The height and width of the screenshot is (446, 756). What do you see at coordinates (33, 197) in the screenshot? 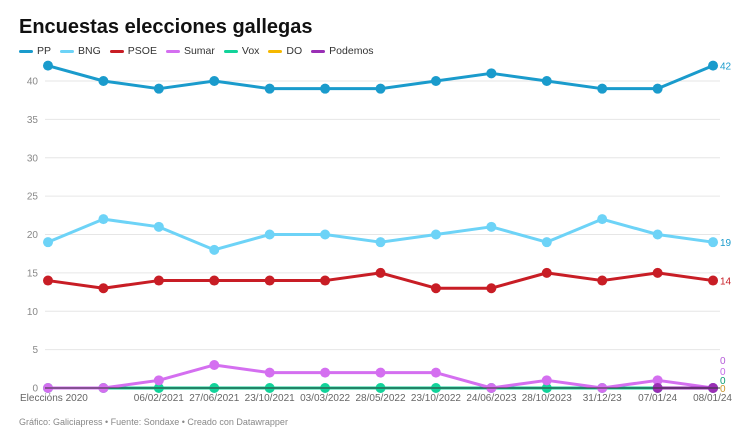
I see `y-tick-label: 25` at bounding box center [33, 197].